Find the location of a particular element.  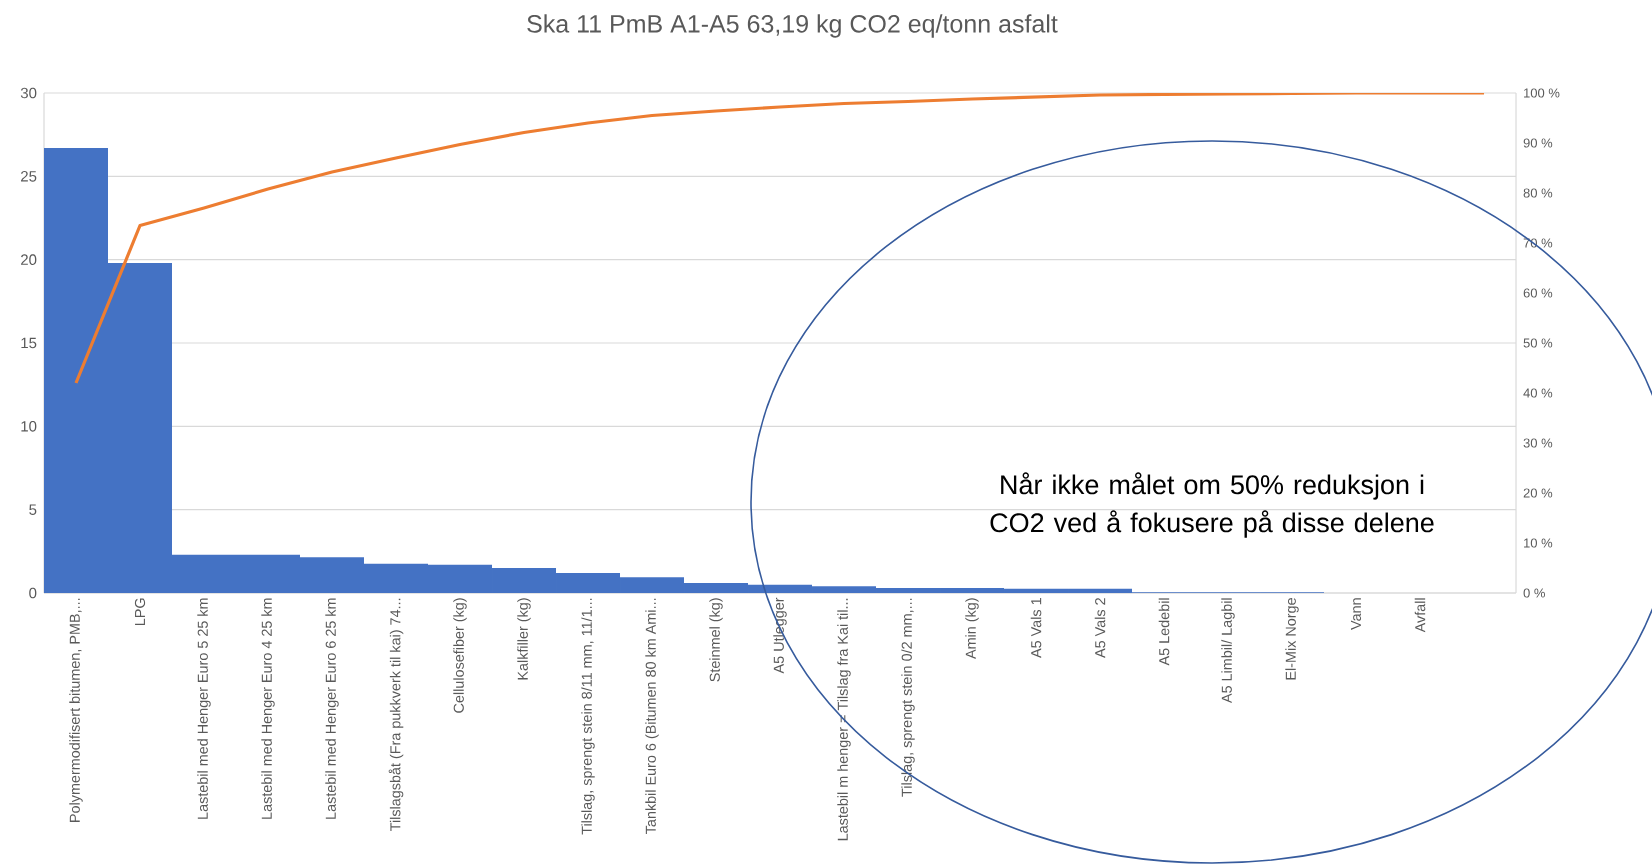

x-tick-label: A5 Vals 1 is located at coordinates (1036, 628).